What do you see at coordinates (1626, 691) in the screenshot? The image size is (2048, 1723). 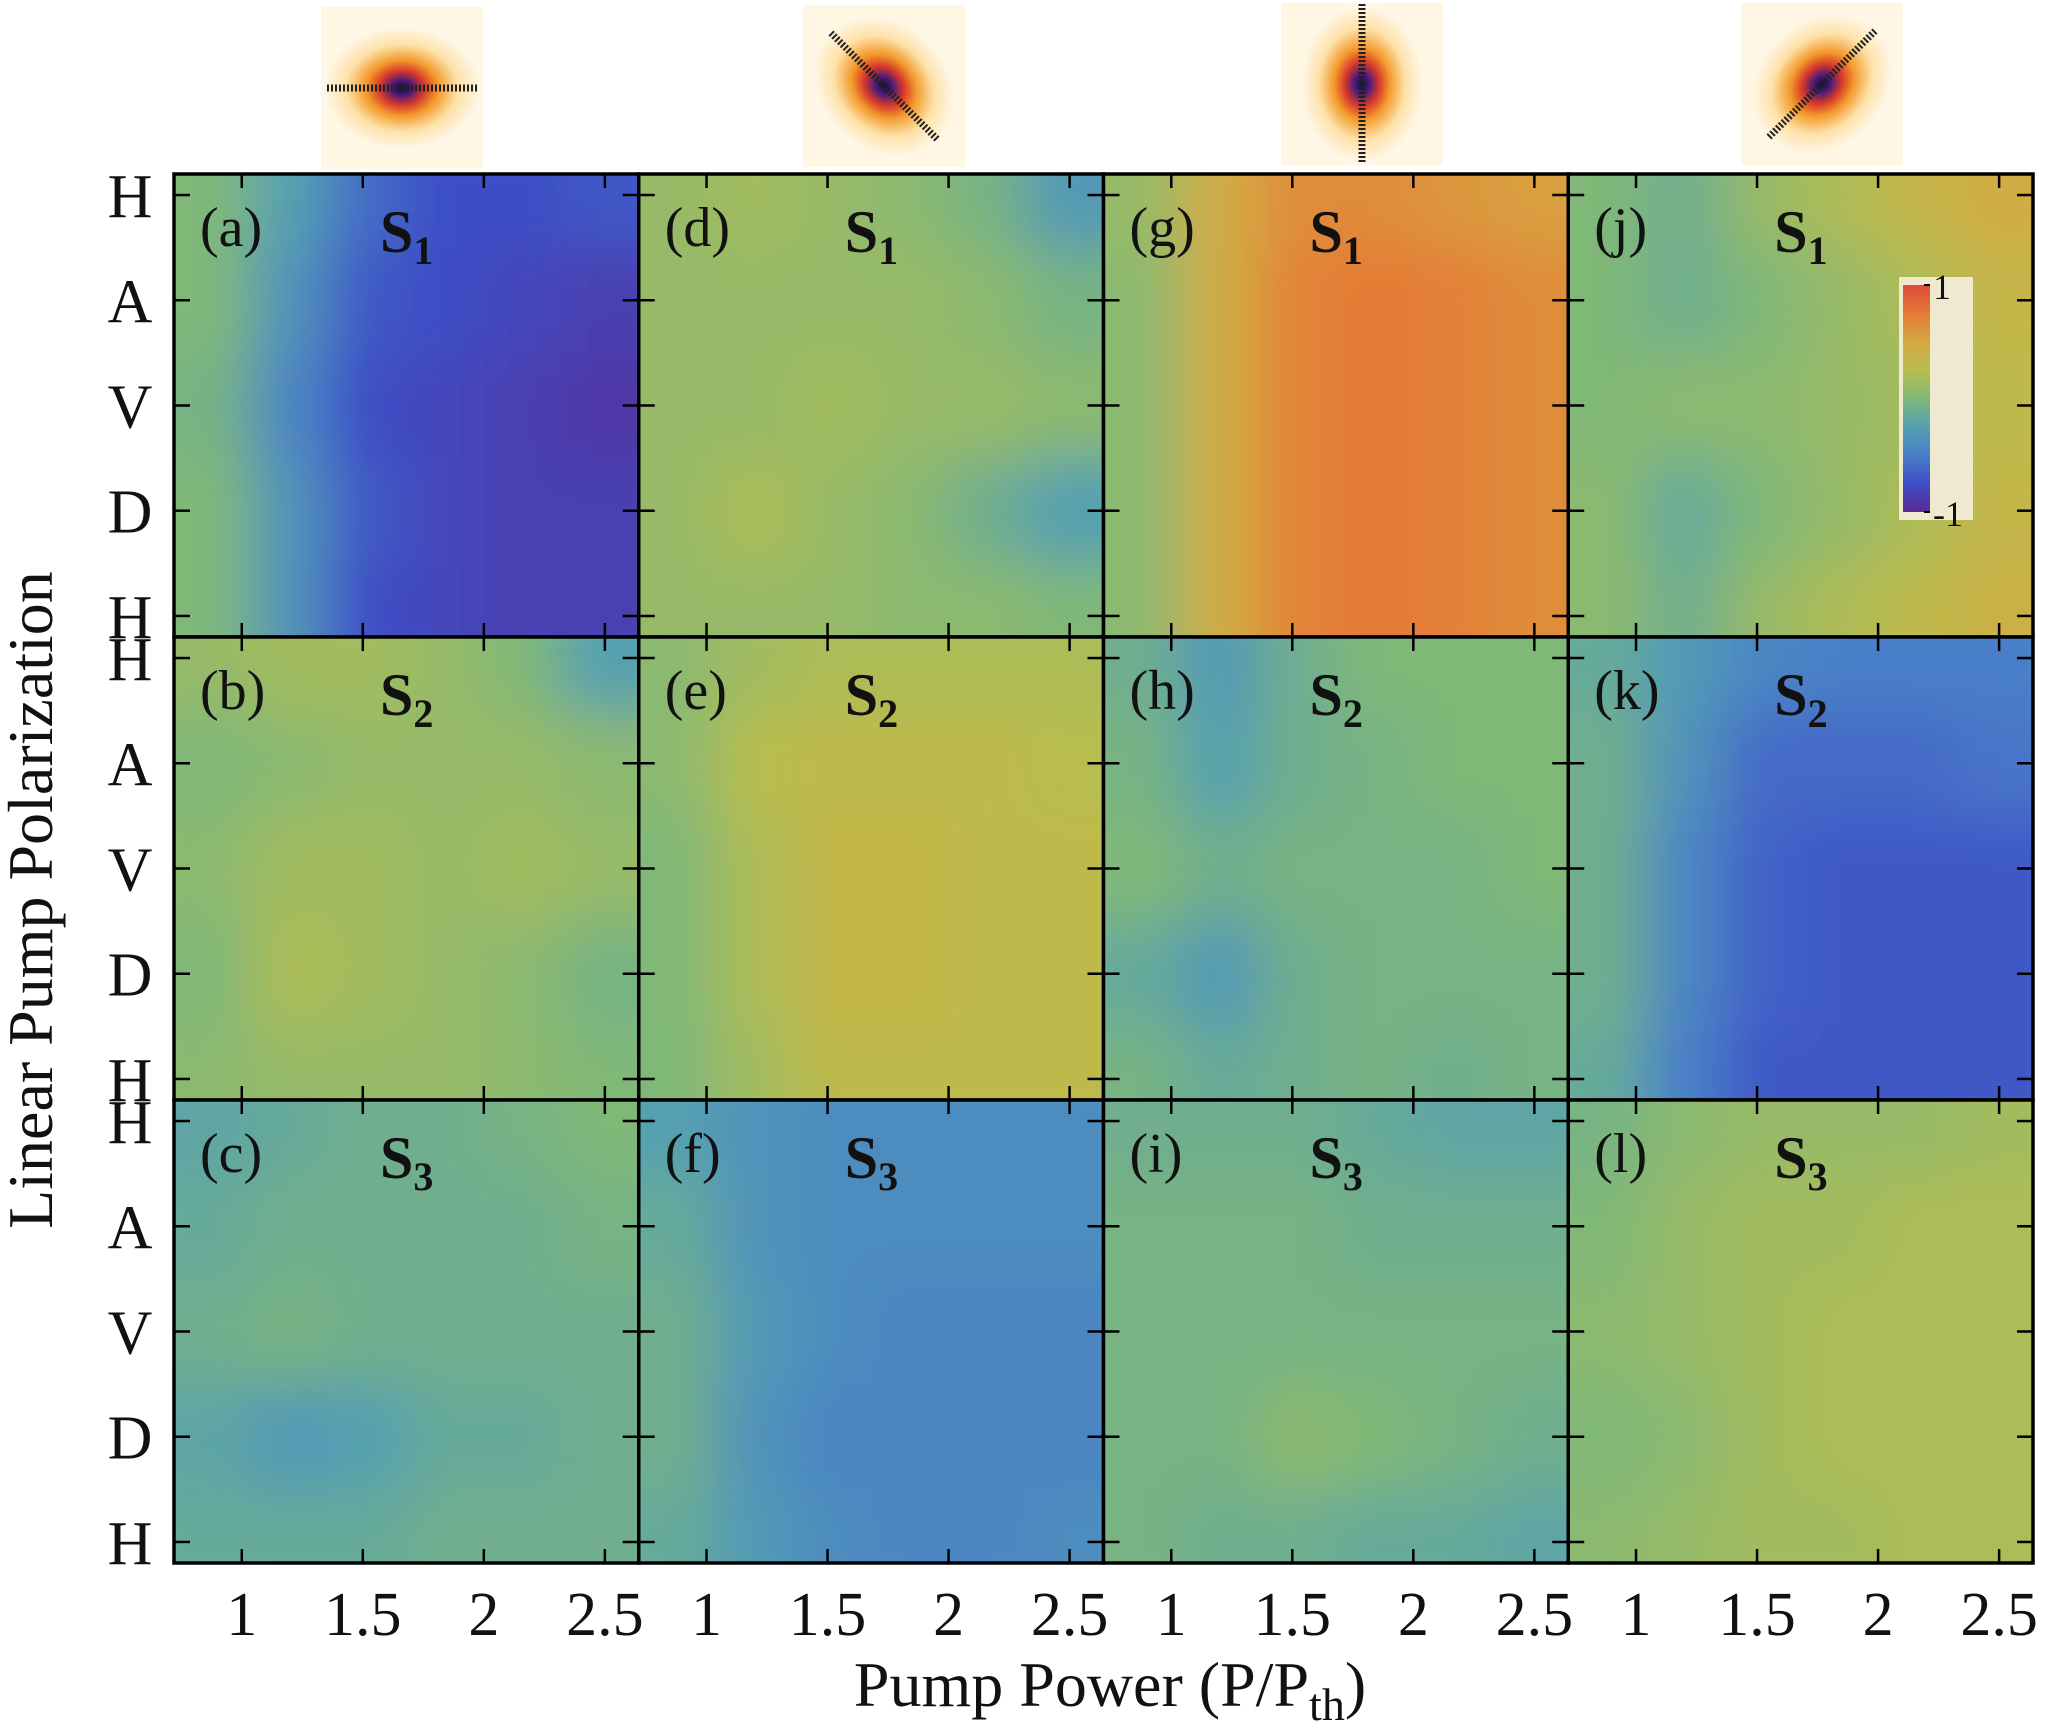 I see `panel-label: (k)` at bounding box center [1626, 691].